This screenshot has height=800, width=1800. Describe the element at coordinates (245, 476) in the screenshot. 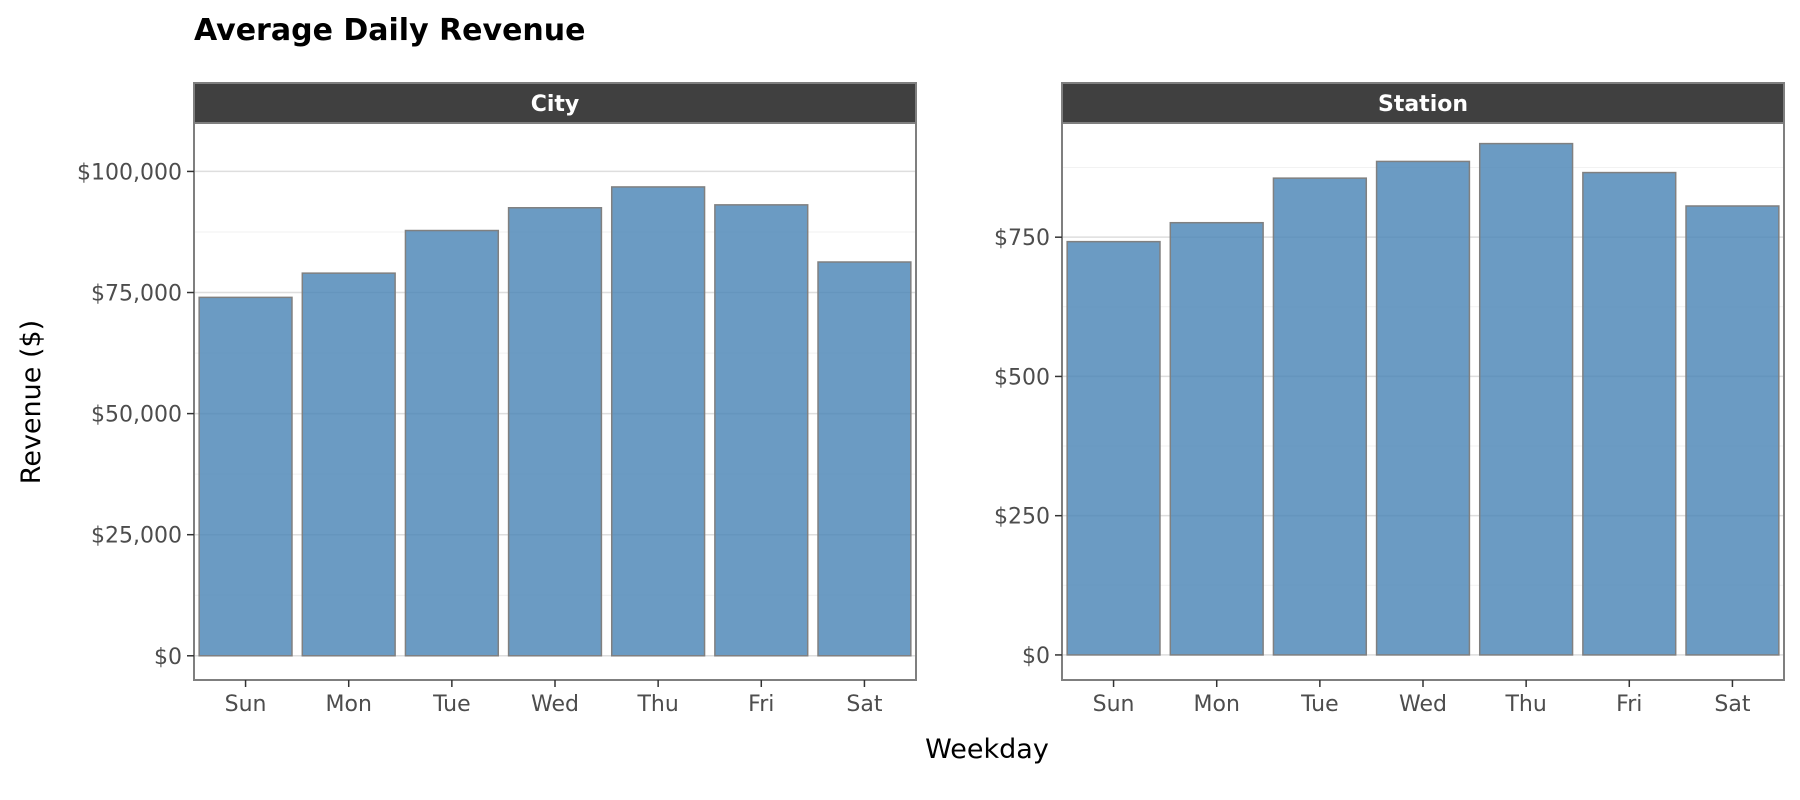

I see `bar-city-sun` at that location.